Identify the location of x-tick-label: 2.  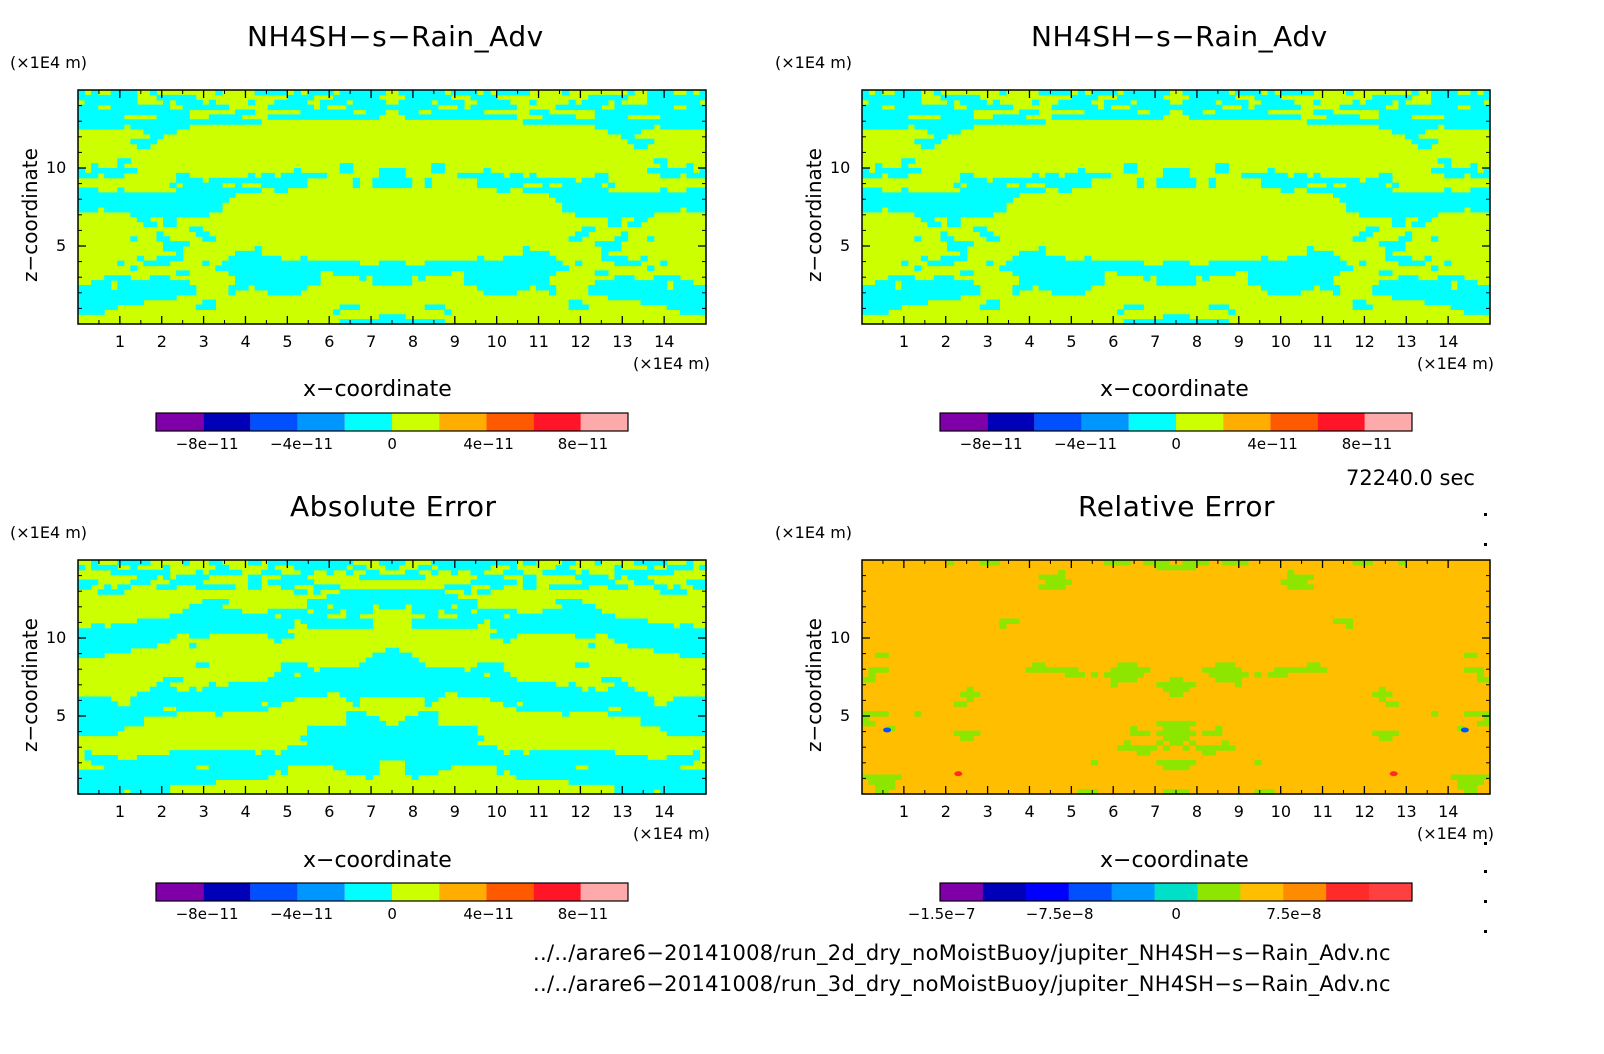
(161, 341).